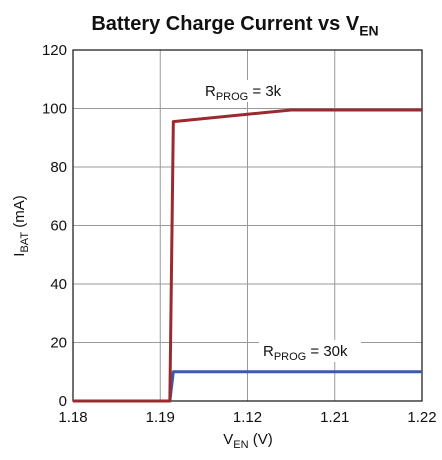  Describe the element at coordinates (421, 417) in the screenshot. I see `x-tick-label: 1.22` at that location.